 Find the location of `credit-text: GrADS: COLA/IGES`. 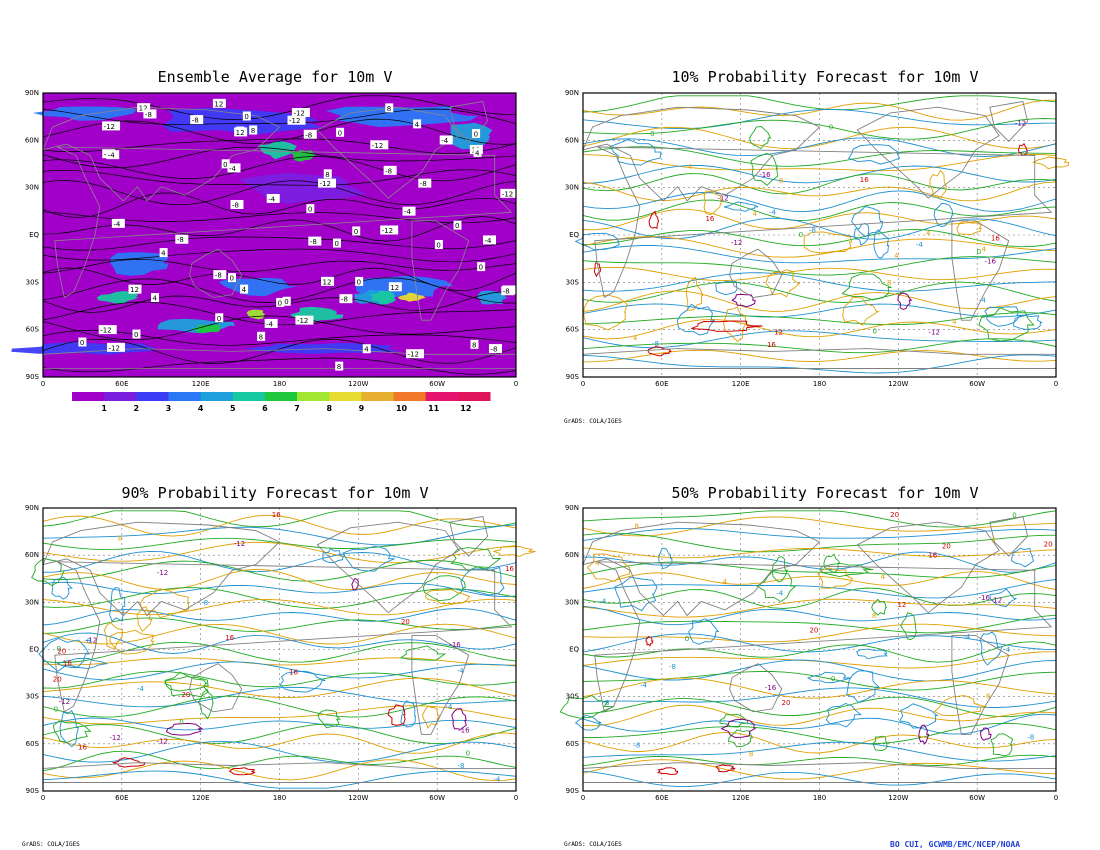

credit-text: GrADS: COLA/IGES is located at coordinates (593, 421).